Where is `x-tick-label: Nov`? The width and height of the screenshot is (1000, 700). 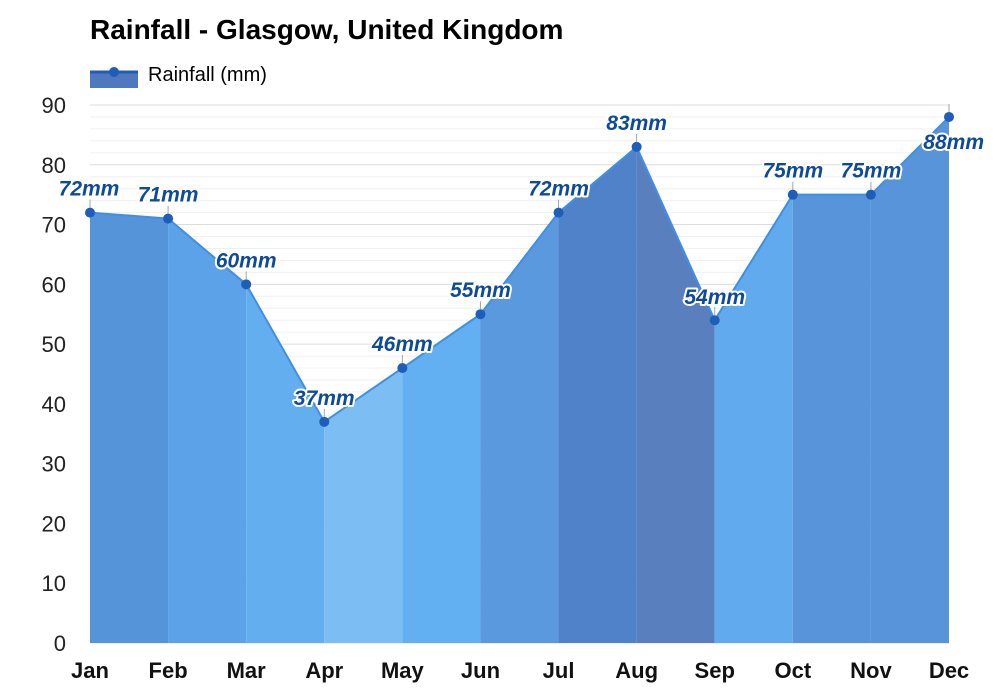 x-tick-label: Nov is located at coordinates (871, 670).